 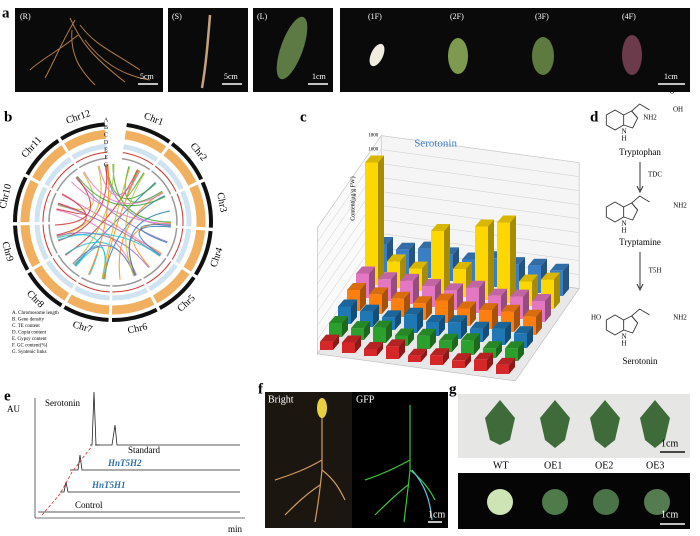 What do you see at coordinates (543, 56) in the screenshot?
I see `fruit-3f` at bounding box center [543, 56].